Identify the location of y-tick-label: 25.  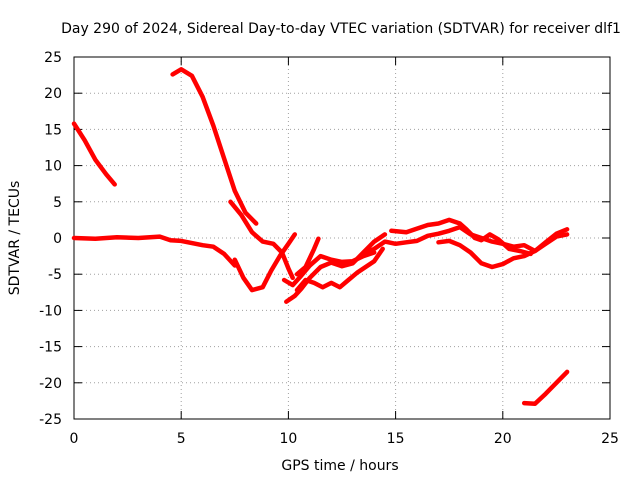
(53, 58).